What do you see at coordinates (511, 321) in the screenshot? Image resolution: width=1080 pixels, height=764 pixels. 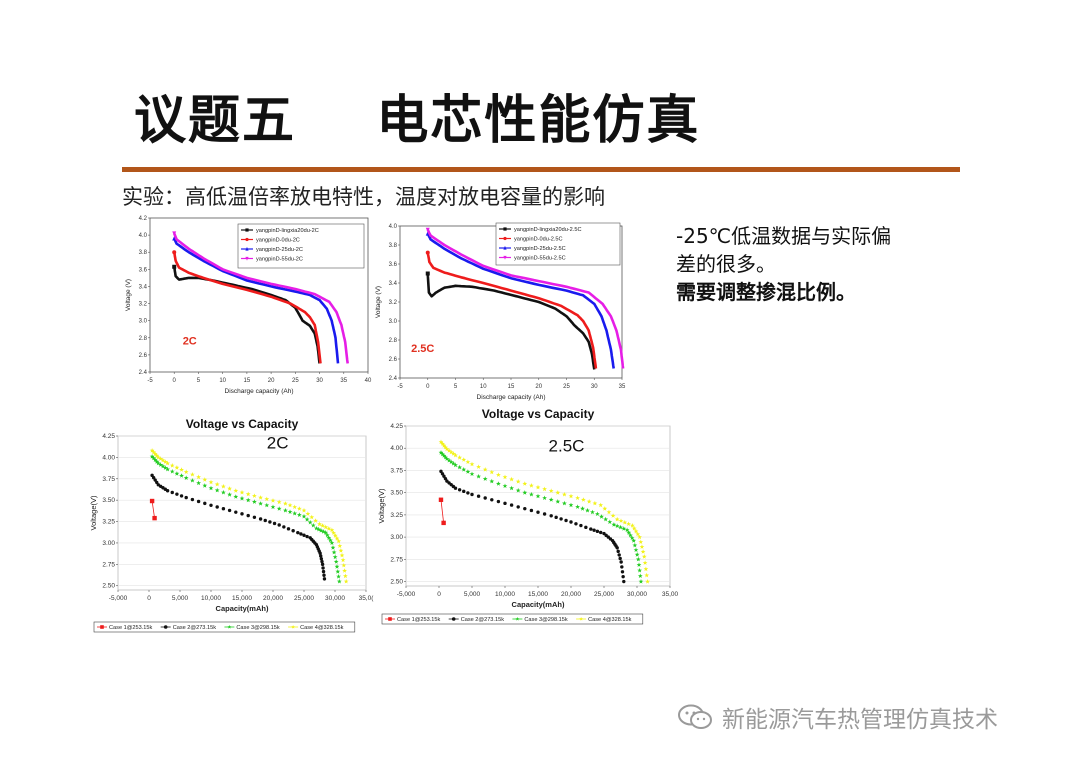 I see `series-line` at bounding box center [511, 321].